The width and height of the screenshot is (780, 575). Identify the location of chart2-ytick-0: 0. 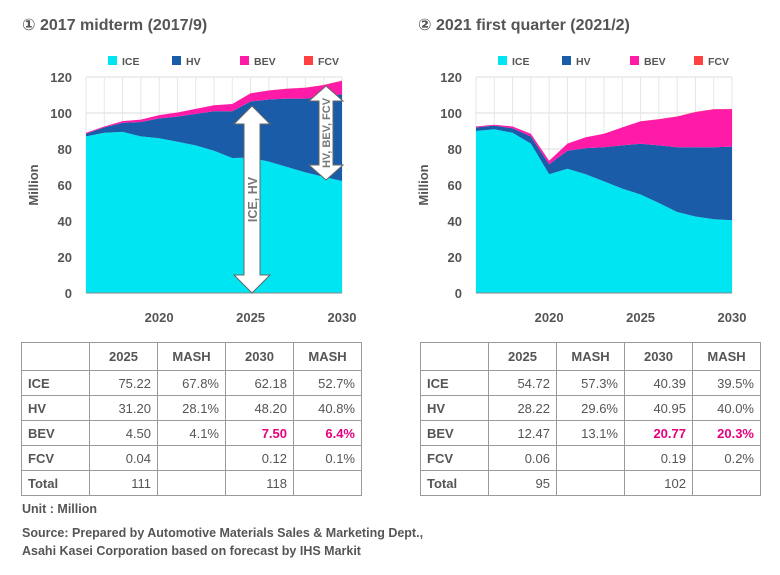
(458, 293).